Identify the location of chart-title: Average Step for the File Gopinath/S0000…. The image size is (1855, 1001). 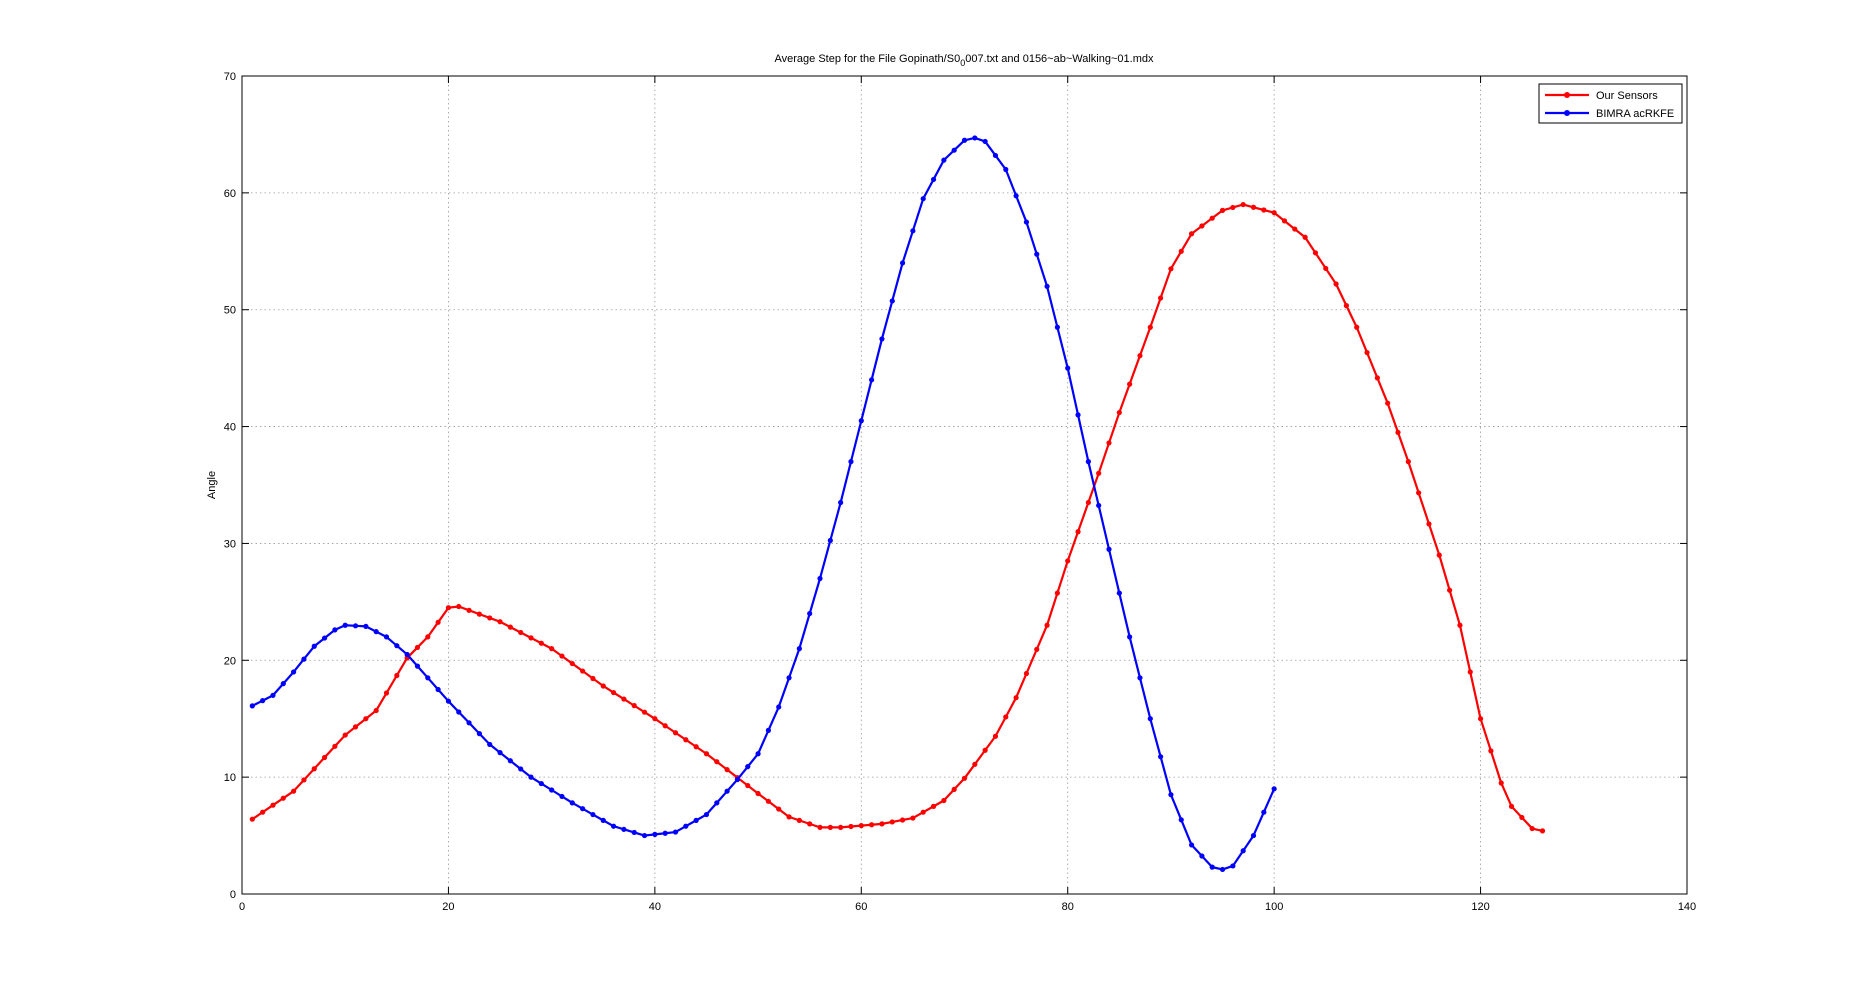
(964, 60).